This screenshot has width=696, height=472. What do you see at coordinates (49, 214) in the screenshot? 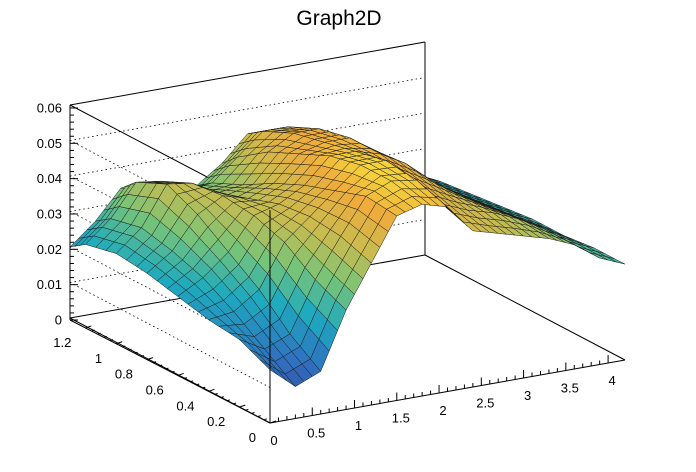
I see `z-tick-label-3: 0.03` at bounding box center [49, 214].